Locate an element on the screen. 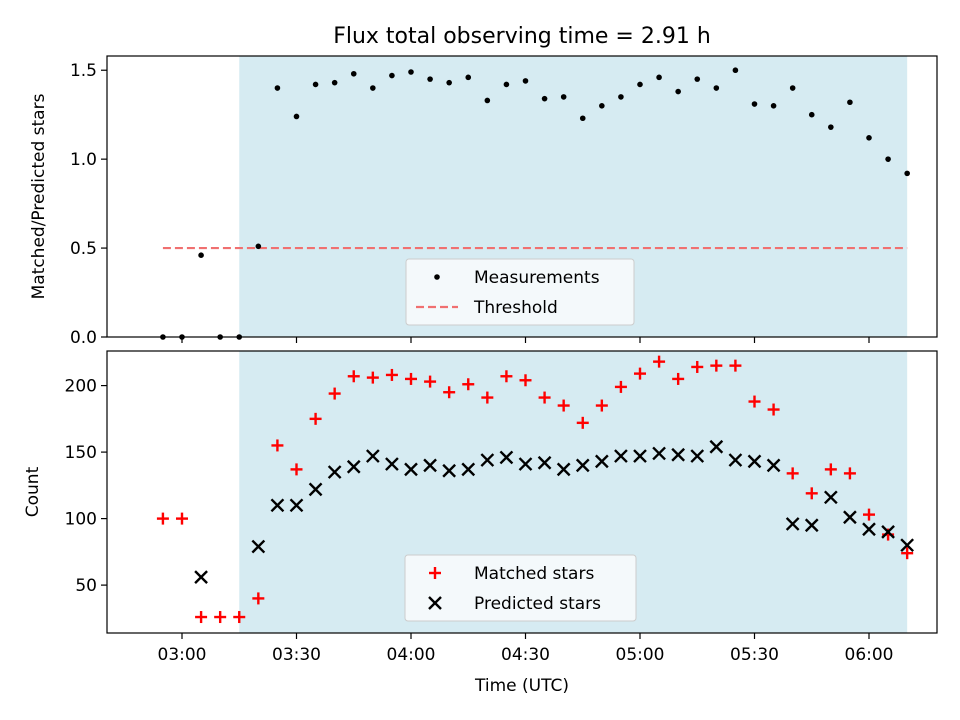 Image resolution: width=960 pixels, height=720 pixels. top-legend: Measurements Threshold is located at coordinates (520, 292).